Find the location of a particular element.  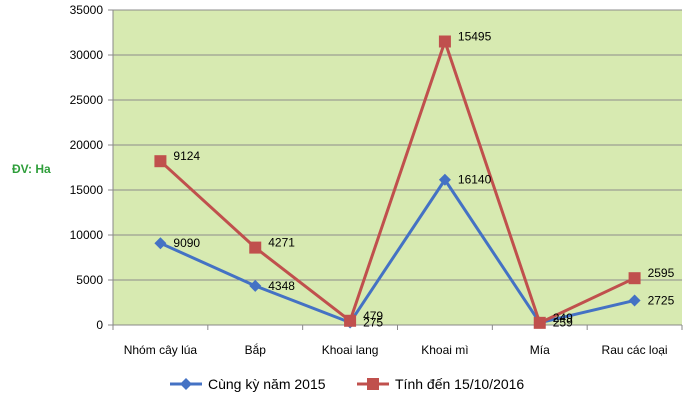

legend-square-icon is located at coordinates (373, 384).